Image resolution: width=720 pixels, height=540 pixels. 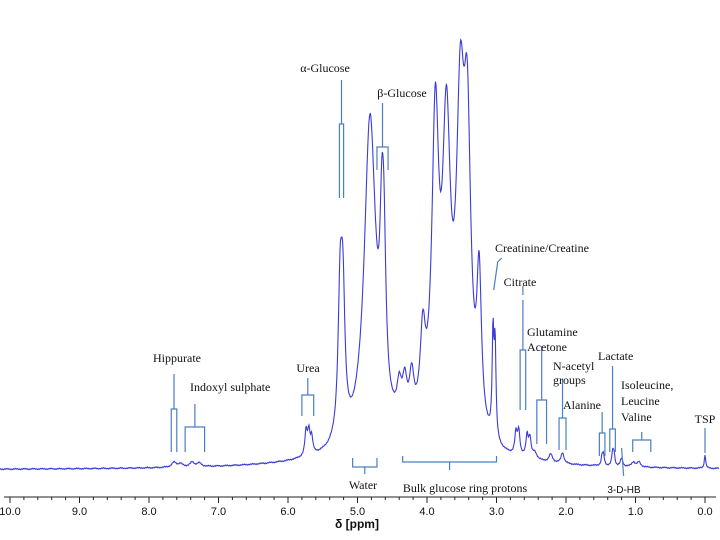 I want to click on x-tick-label: 6.0, so click(x=287, y=512).